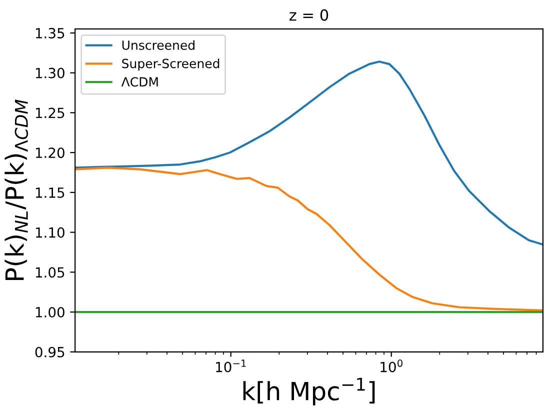 The width and height of the screenshot is (544, 414). What do you see at coordinates (158, 45) in the screenshot?
I see `legend-label: Unscreened` at bounding box center [158, 45].